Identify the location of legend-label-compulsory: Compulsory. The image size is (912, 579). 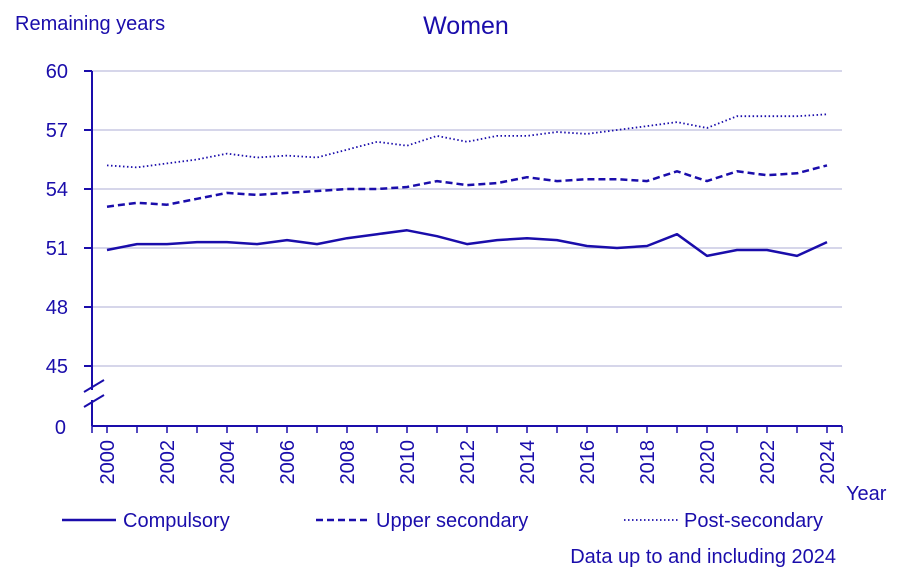
(176, 521).